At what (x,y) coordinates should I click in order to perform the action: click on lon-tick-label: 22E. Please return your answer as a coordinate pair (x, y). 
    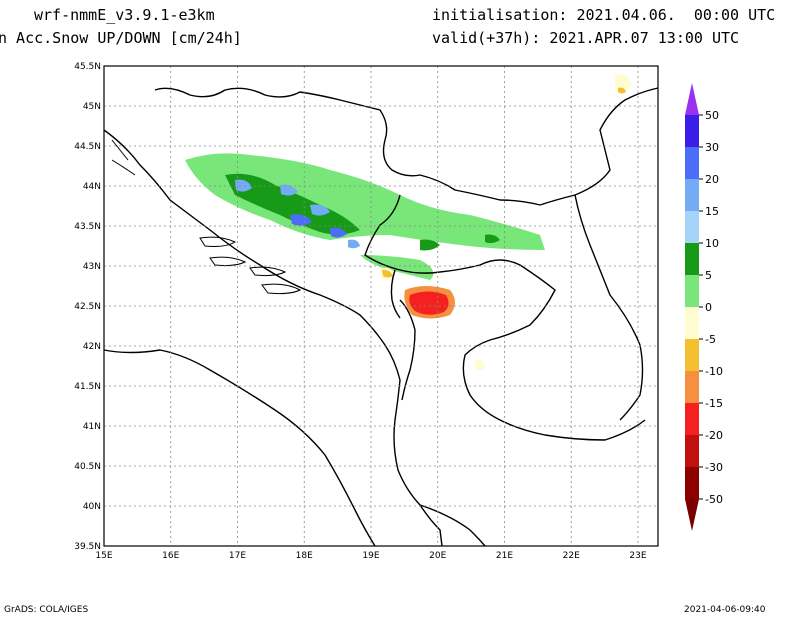
    Looking at the image, I should click on (571, 556).